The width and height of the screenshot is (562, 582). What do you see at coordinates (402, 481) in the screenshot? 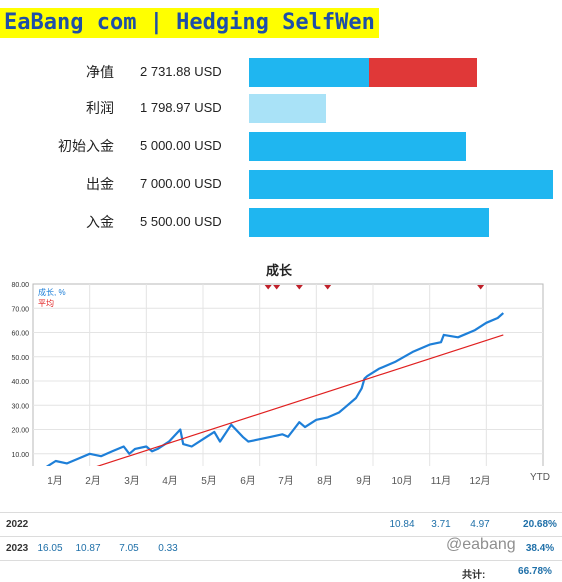
I see `month-header: 10月` at bounding box center [402, 481].